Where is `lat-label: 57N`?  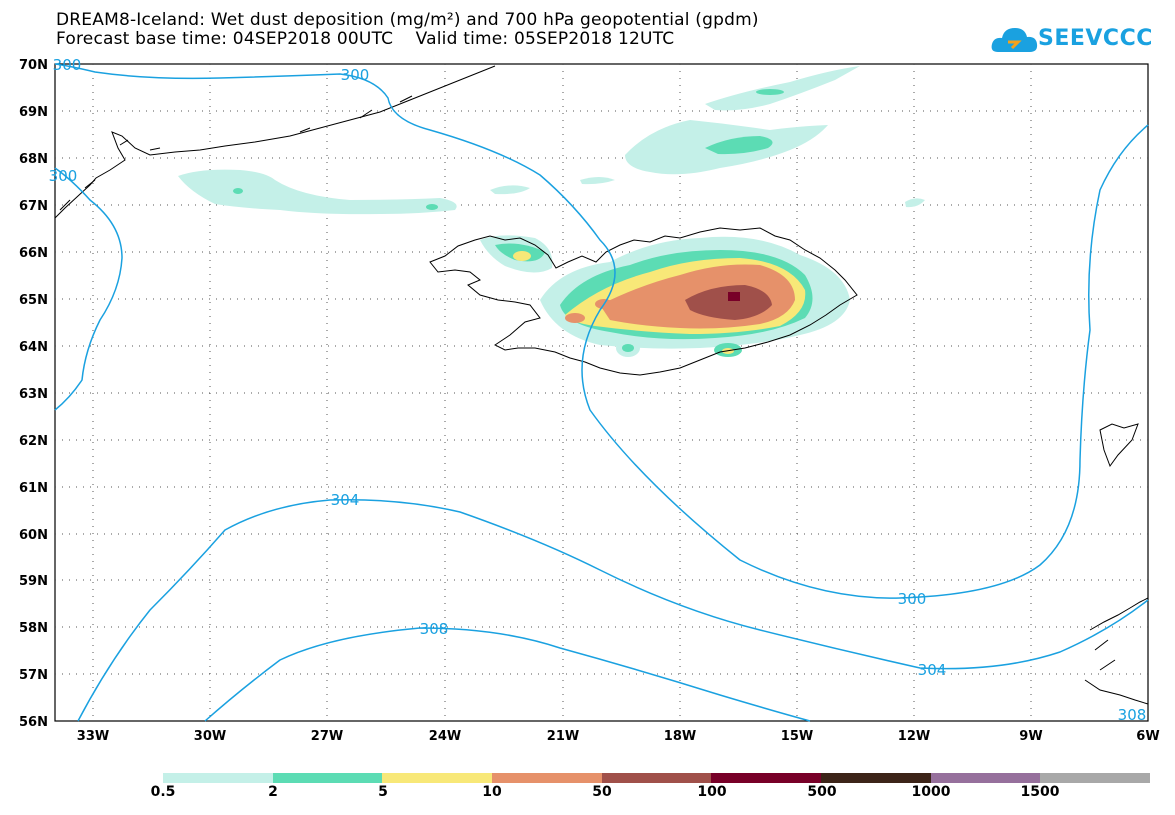
lat-label: 57N is located at coordinates (33, 675).